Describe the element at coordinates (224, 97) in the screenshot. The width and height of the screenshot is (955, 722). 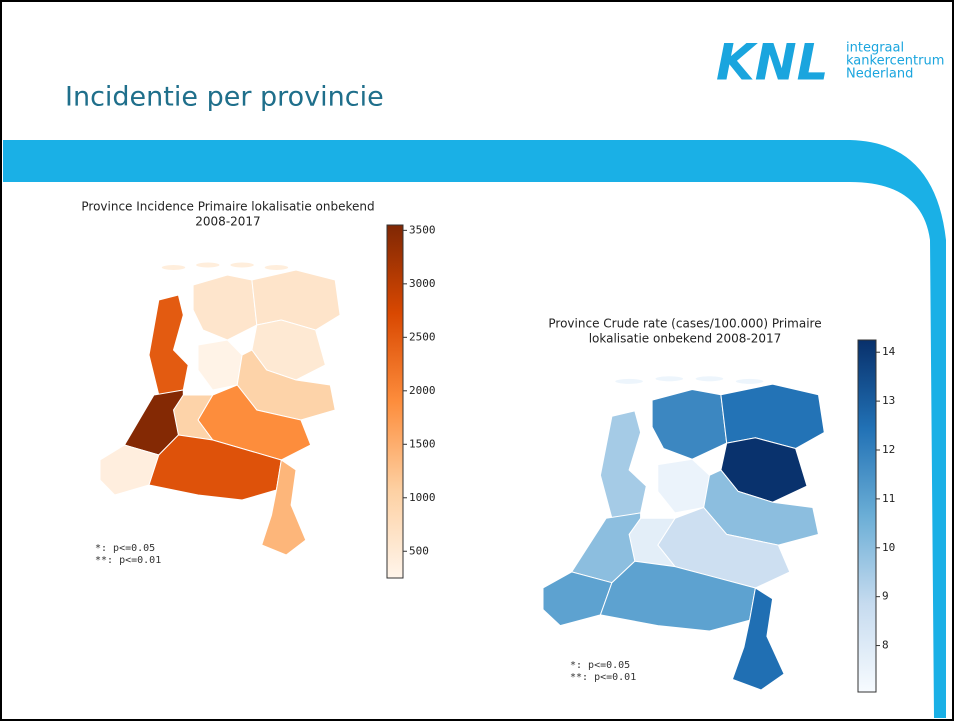
I see `slide-title: Incidentie per provincie` at that location.